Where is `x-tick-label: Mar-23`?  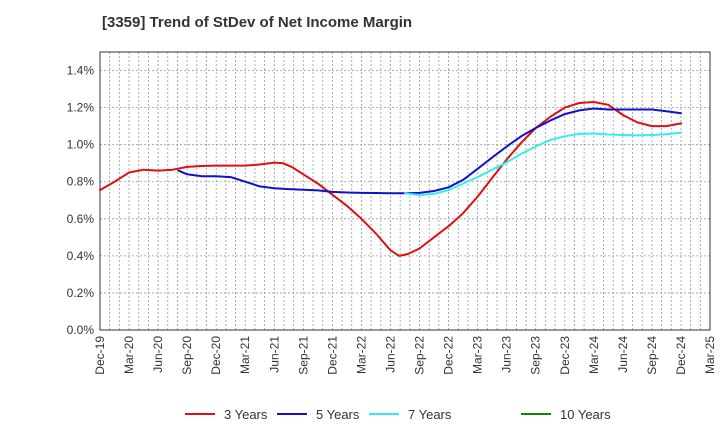 x-tick-label: Mar-23 is located at coordinates (478, 355).